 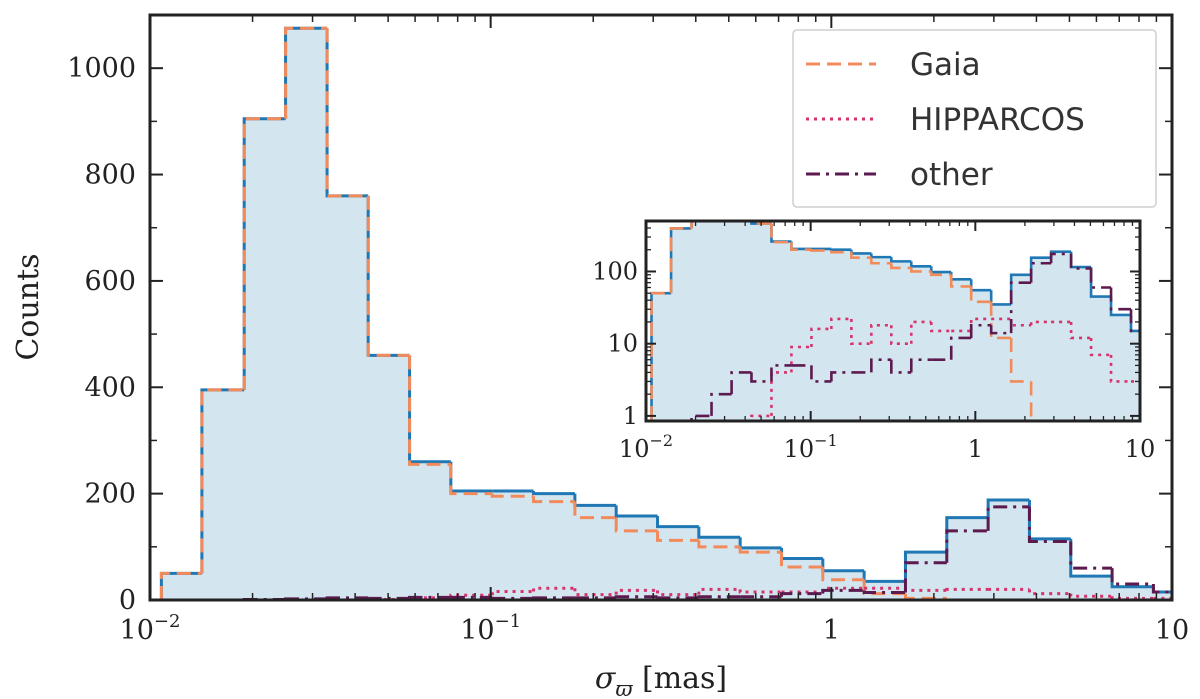 I want to click on x-axis-title: σϖ [mas], so click(x=661, y=680).